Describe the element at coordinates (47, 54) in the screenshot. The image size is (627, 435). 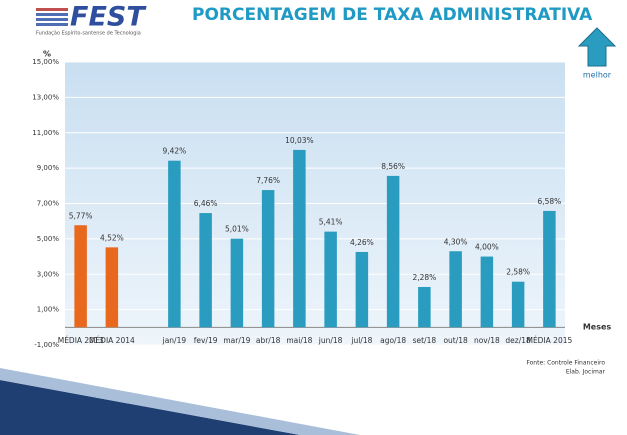
I see `y-axis-label: %` at that location.